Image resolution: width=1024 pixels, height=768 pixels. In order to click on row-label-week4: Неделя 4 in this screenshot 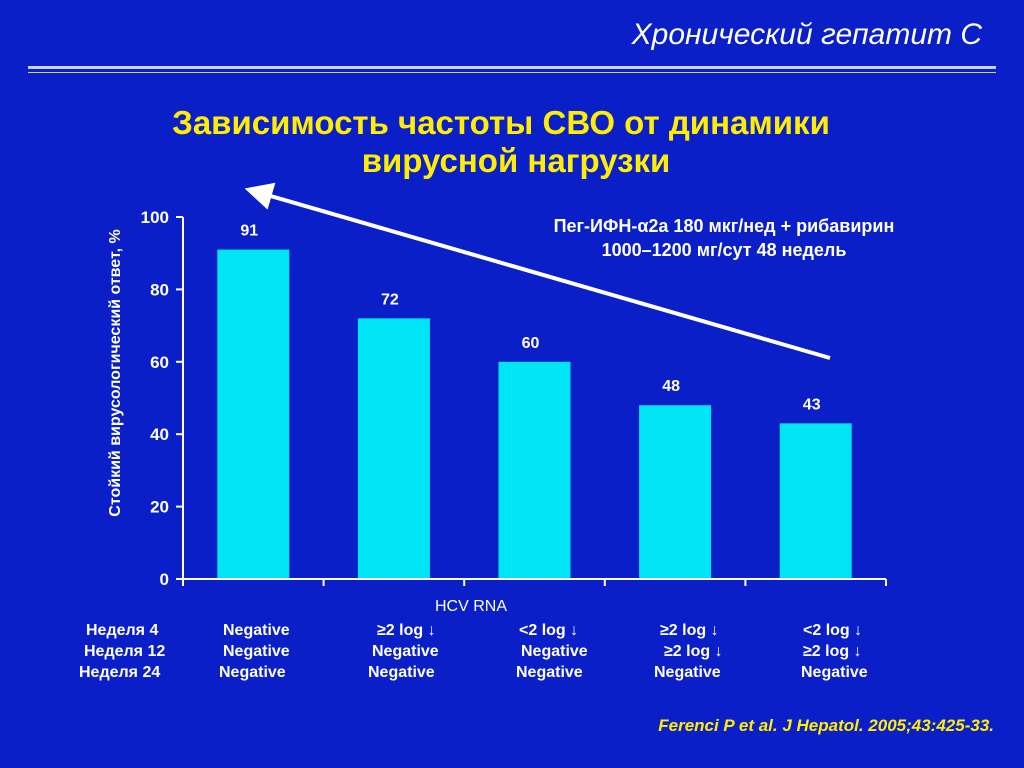, I will do `click(122, 630)`.